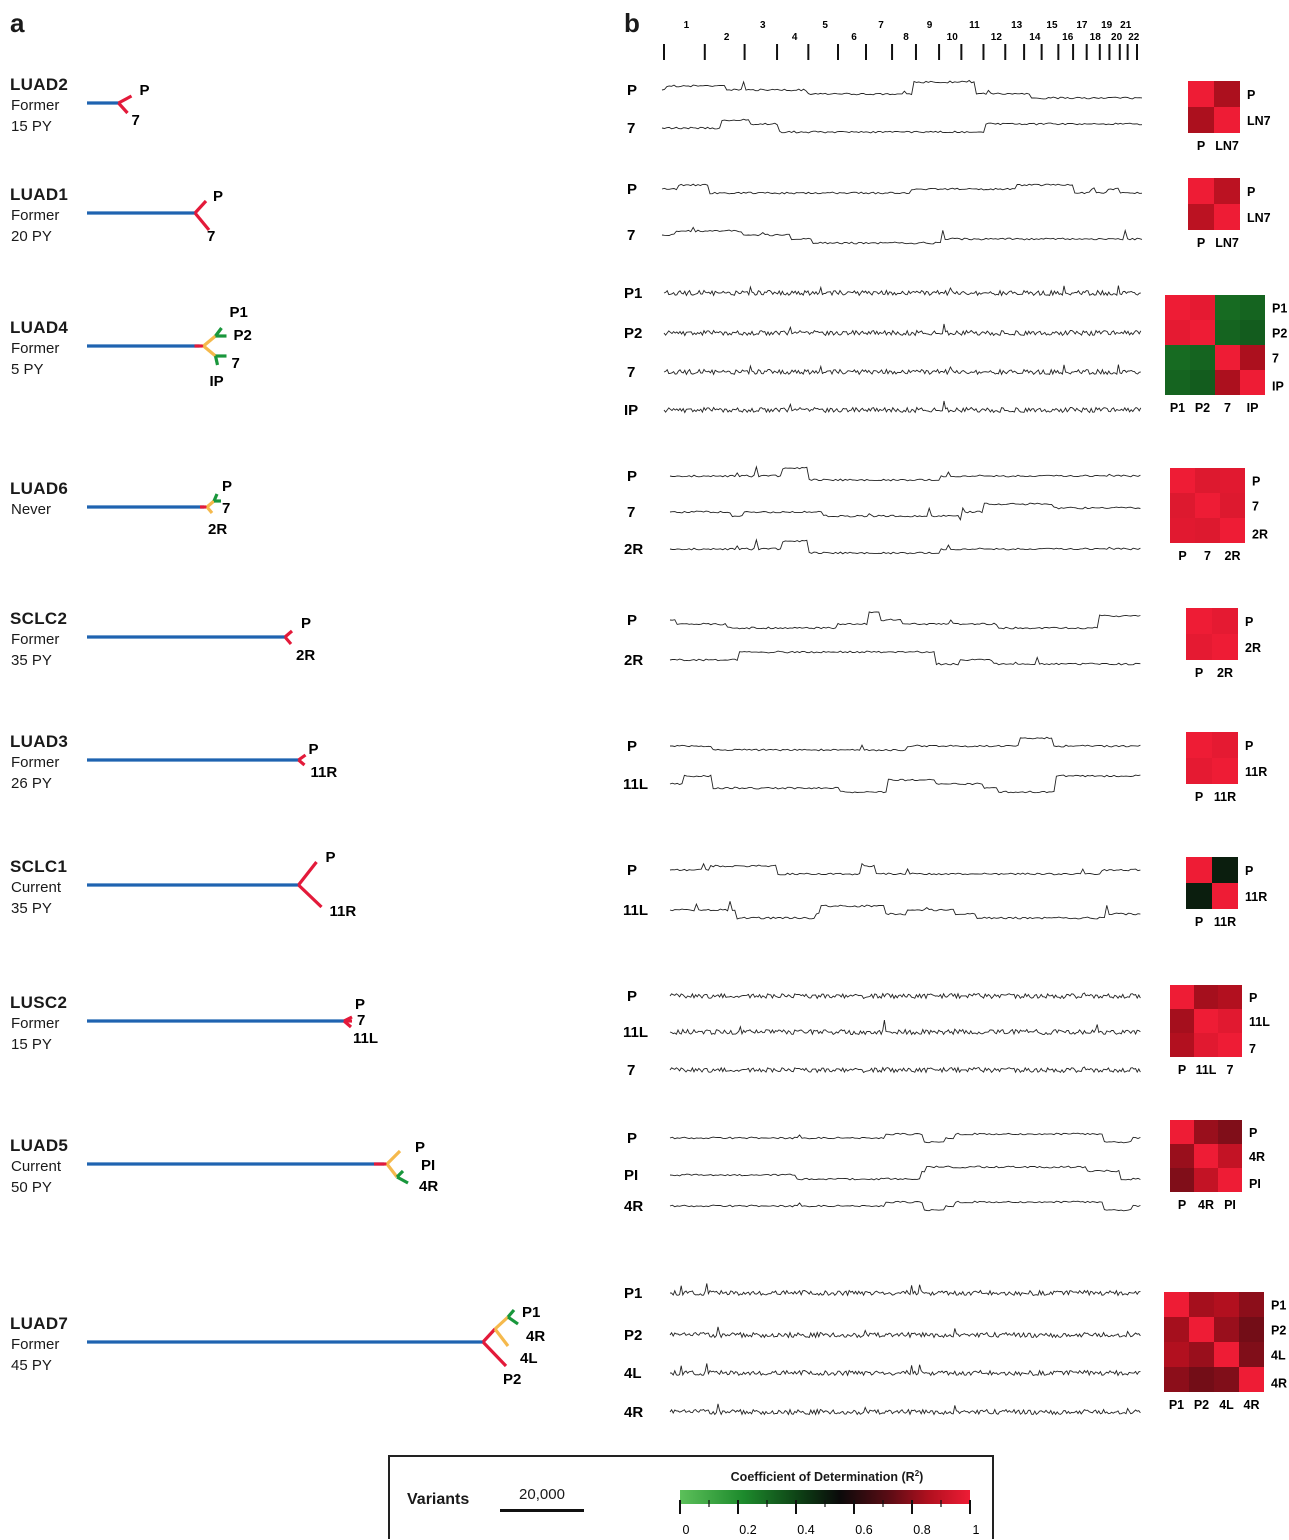 The image size is (1289, 1540). Describe the element at coordinates (825, 1497) in the screenshot. I see `r2-color-bar` at that location.